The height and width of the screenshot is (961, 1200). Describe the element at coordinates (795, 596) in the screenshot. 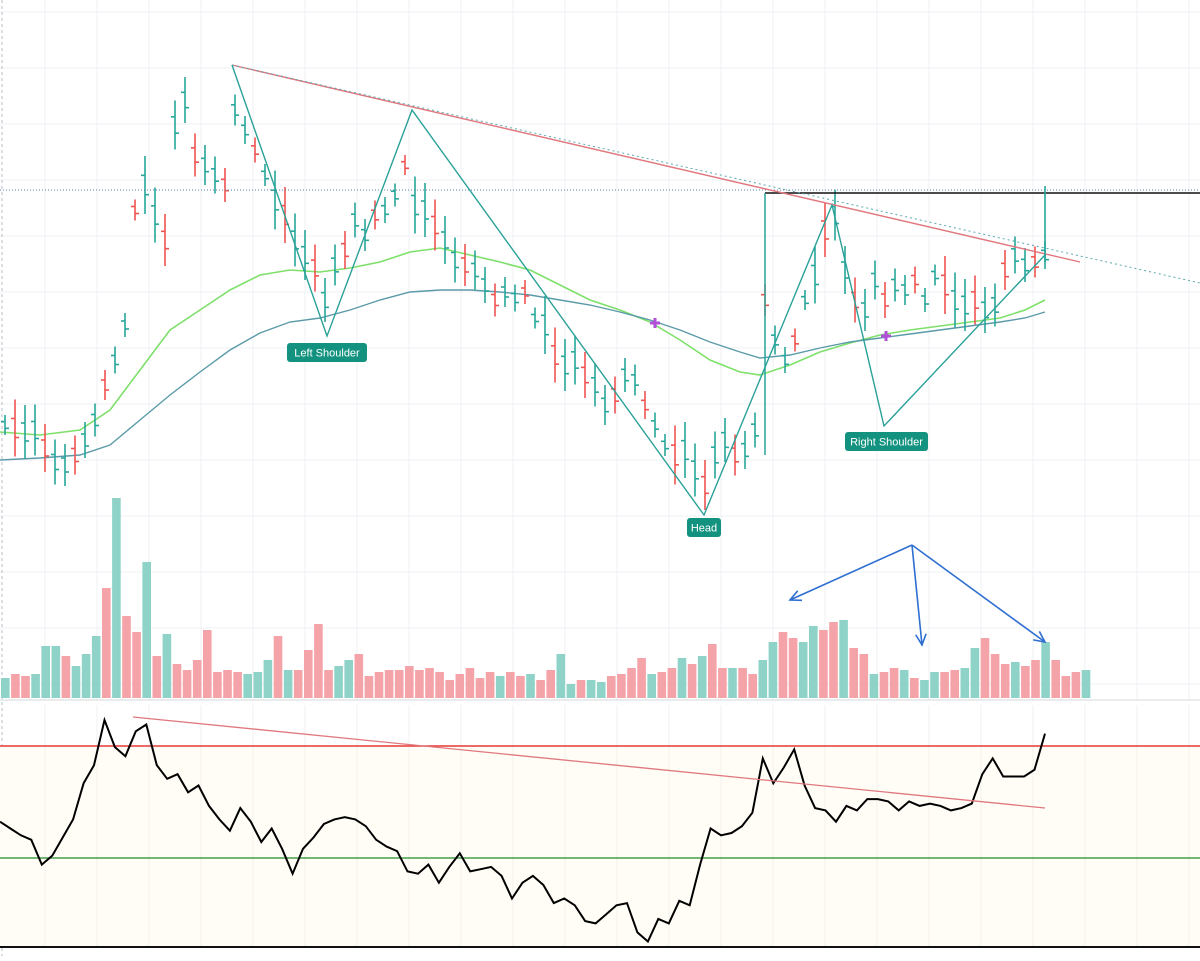

I see `arrow-left-head` at that location.